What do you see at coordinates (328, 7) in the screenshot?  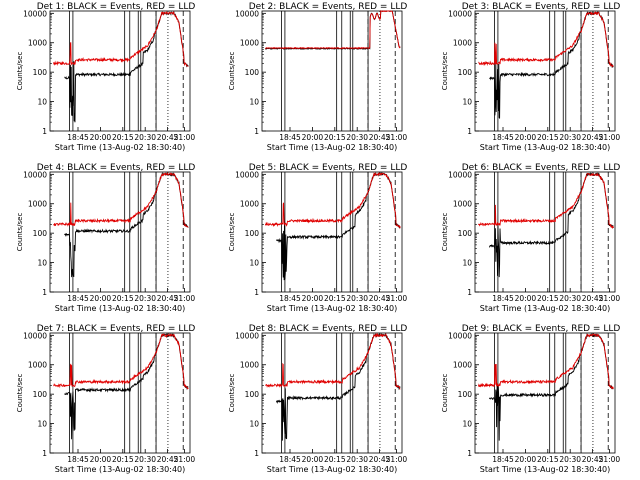 I see `panel-title: Det 2: BLACK = Events, RED = LLD` at bounding box center [328, 7].